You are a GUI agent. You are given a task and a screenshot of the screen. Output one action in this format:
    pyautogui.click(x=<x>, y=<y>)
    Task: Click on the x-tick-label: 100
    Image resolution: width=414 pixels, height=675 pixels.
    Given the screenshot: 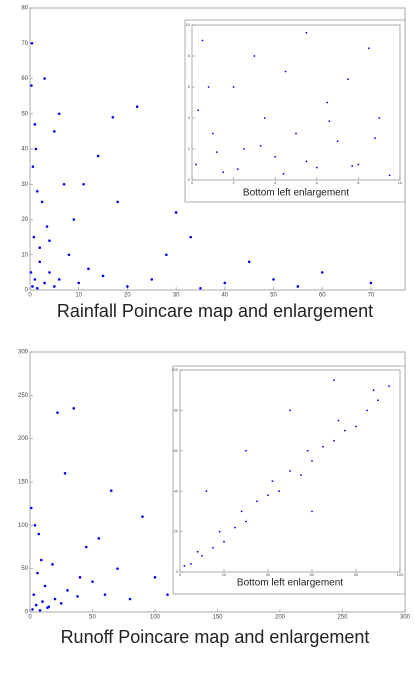 What is the action you would take?
    pyautogui.click(x=400, y=574)
    